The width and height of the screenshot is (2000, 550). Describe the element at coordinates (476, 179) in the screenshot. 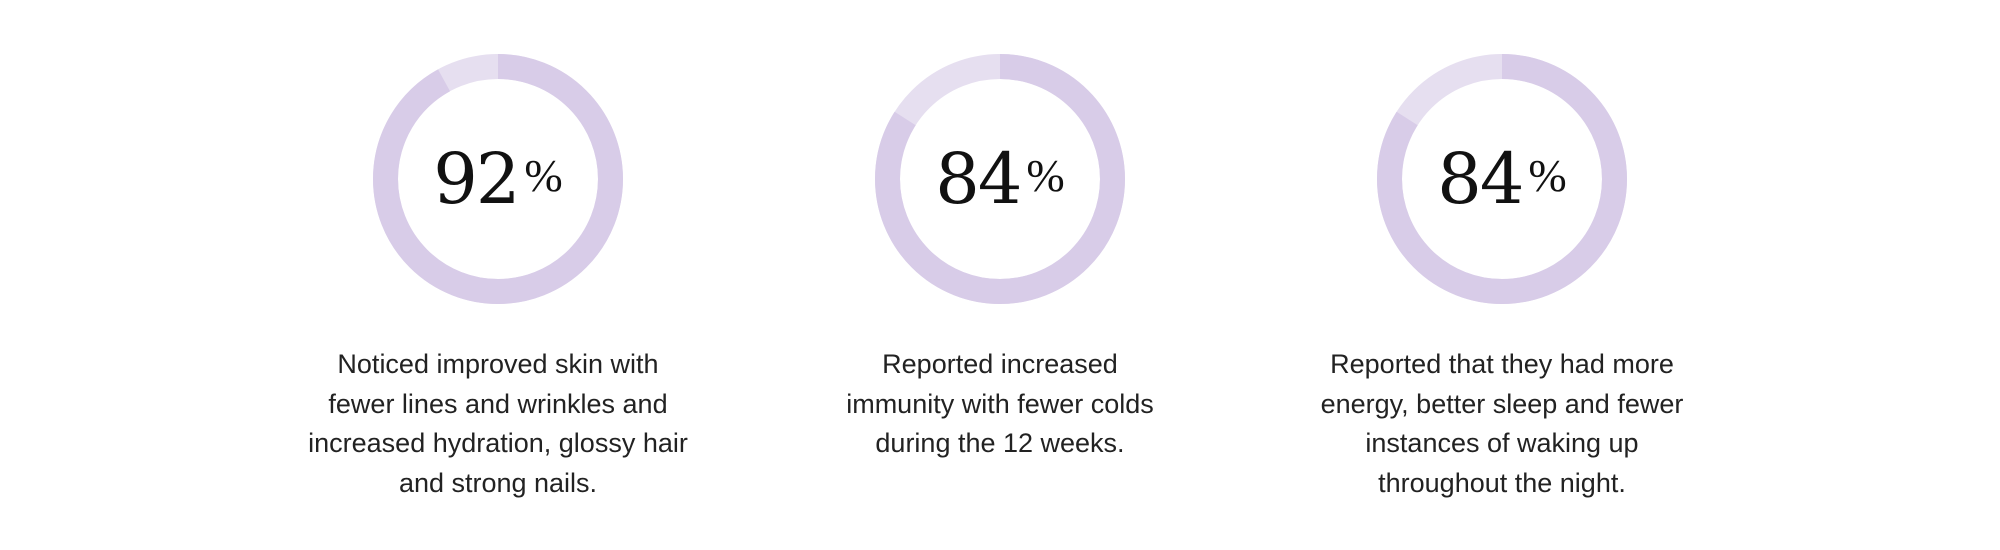

I see `stat-number: 92` at that location.